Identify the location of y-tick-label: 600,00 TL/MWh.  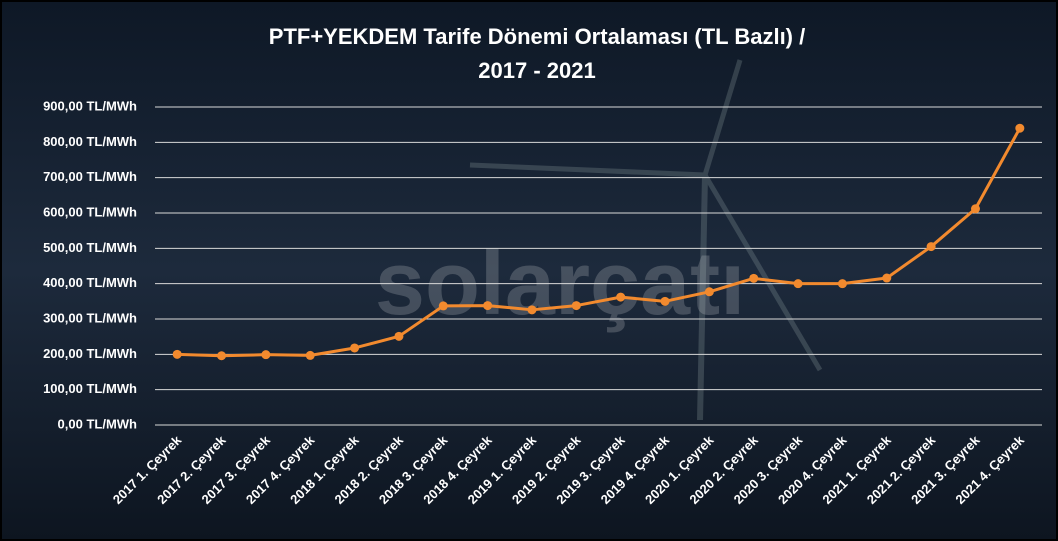
(90, 211).